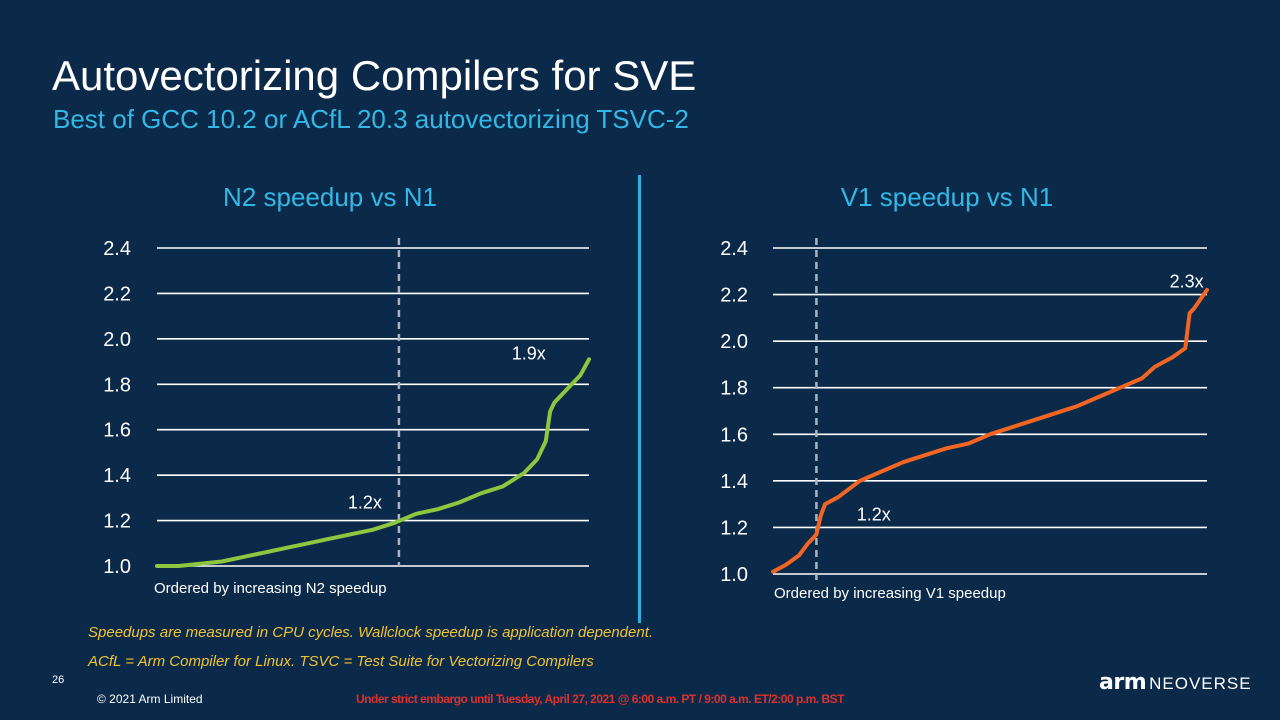 This screenshot has width=1280, height=720. What do you see at coordinates (874, 514) in the screenshot?
I see `chart2-annotation: 1.2x` at bounding box center [874, 514].